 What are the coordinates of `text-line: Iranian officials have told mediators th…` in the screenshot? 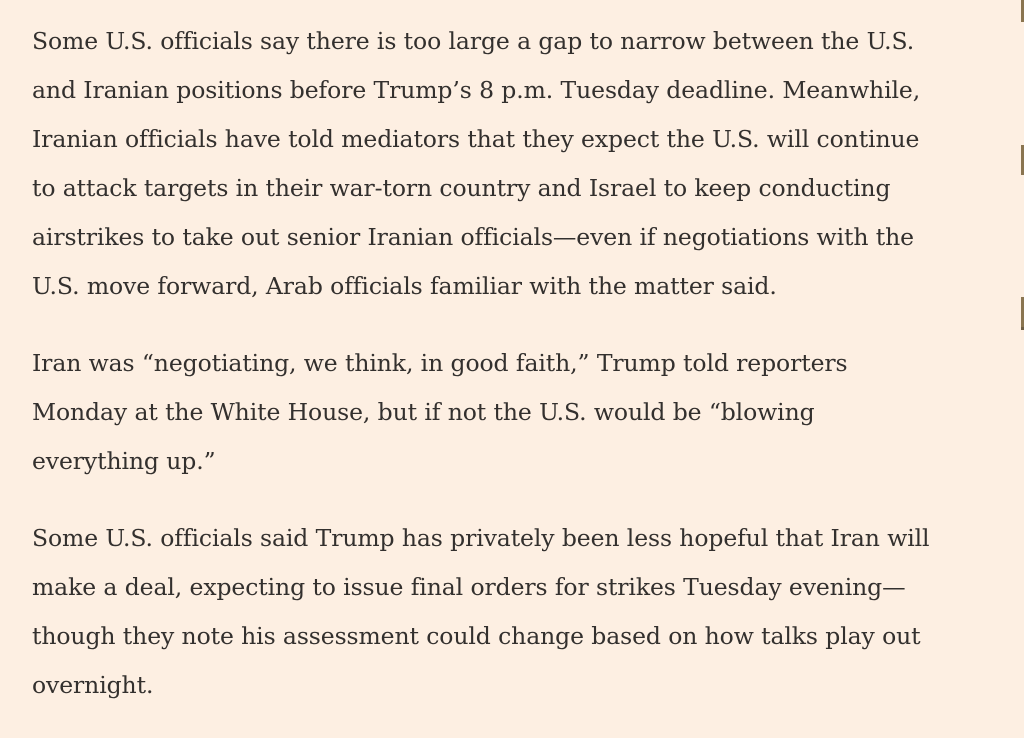 It's located at (476, 139).